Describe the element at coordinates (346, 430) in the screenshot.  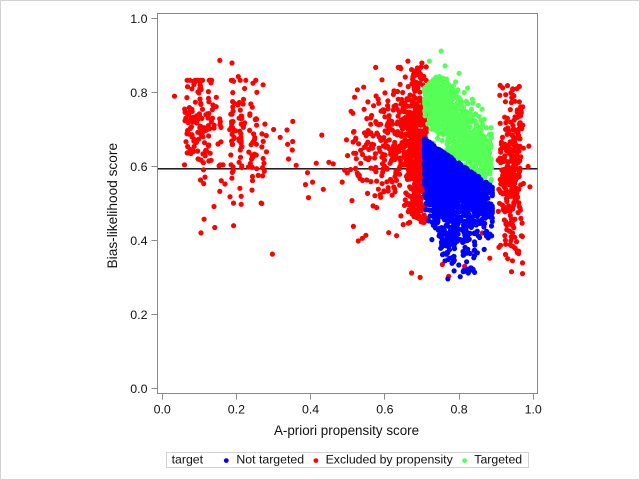
I see `svg-text: A-priori propensity score` at that location.